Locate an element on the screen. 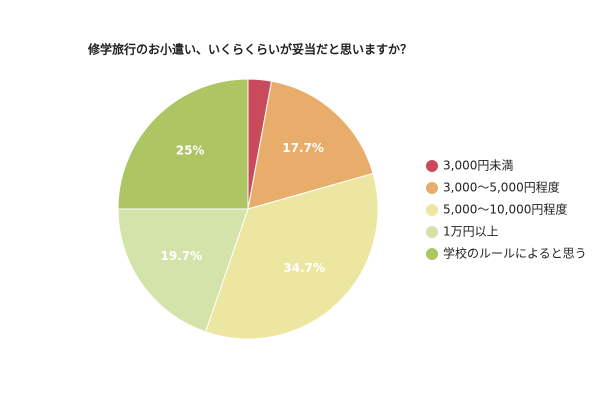  data-label: 19.7% is located at coordinates (181, 256).